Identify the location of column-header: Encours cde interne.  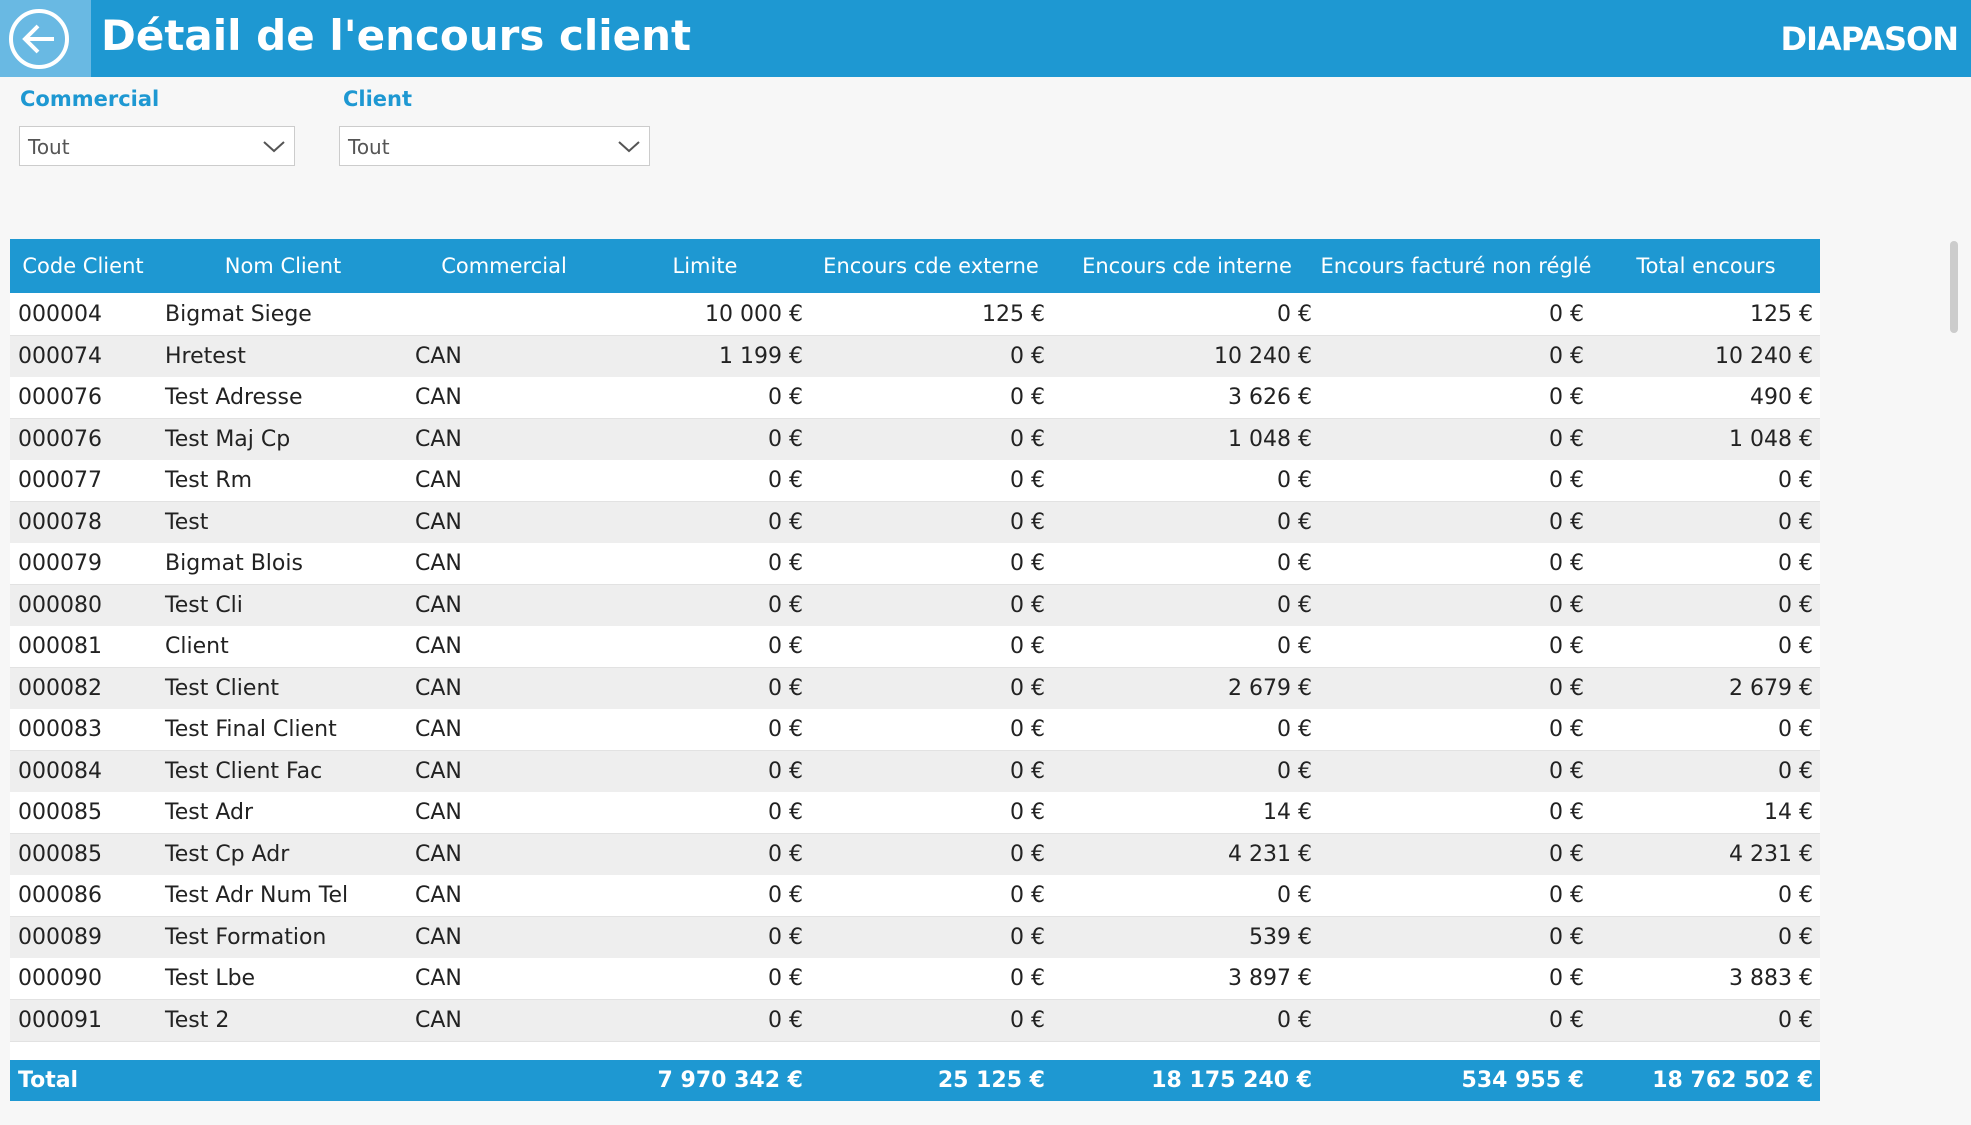
(1187, 266).